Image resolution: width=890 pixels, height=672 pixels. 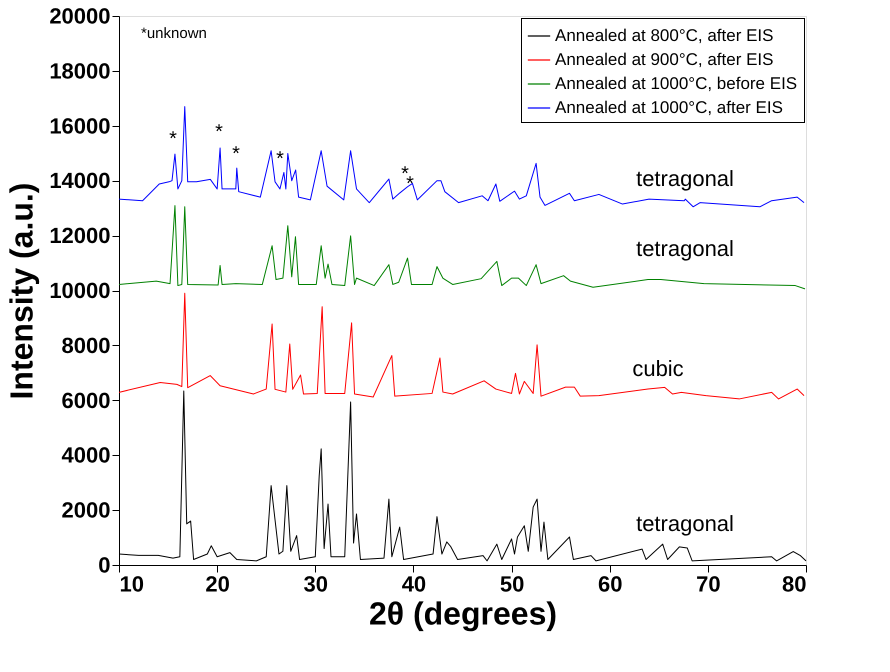 What do you see at coordinates (132, 584) in the screenshot?
I see `x-tick-label: 10` at bounding box center [132, 584].